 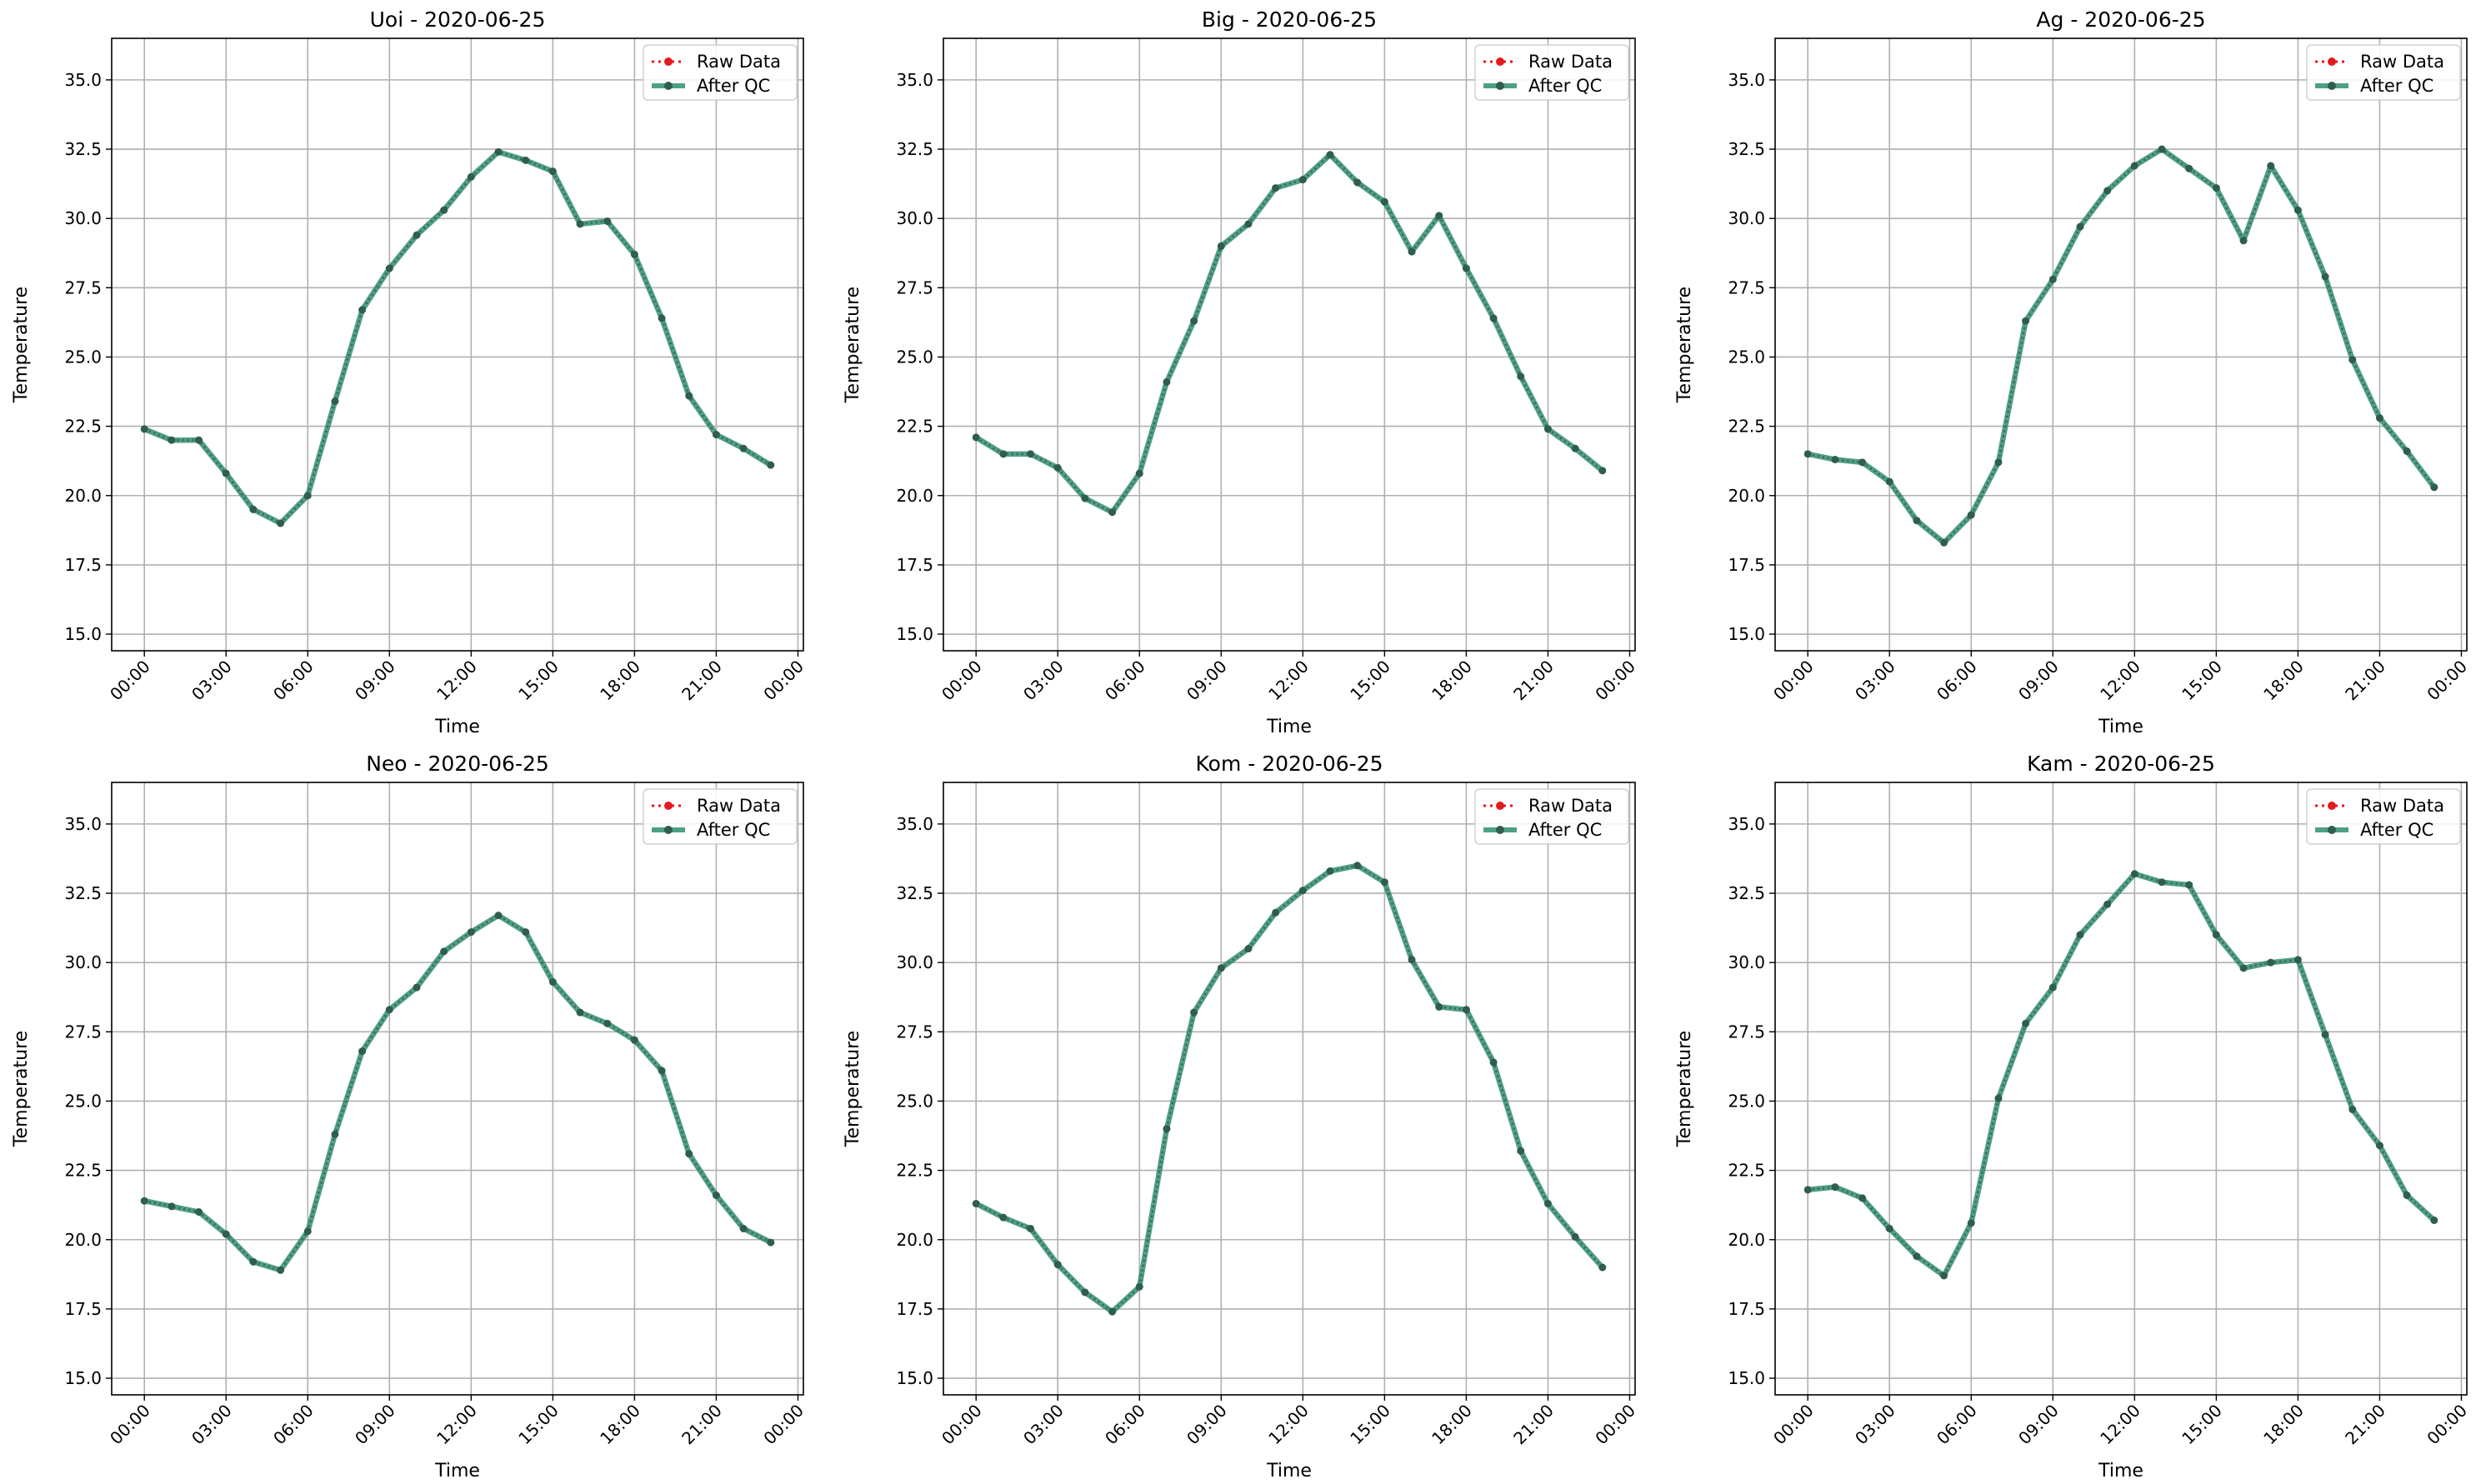 I want to click on chart-title: Kam - 2020-06-25, so click(x=2121, y=764).